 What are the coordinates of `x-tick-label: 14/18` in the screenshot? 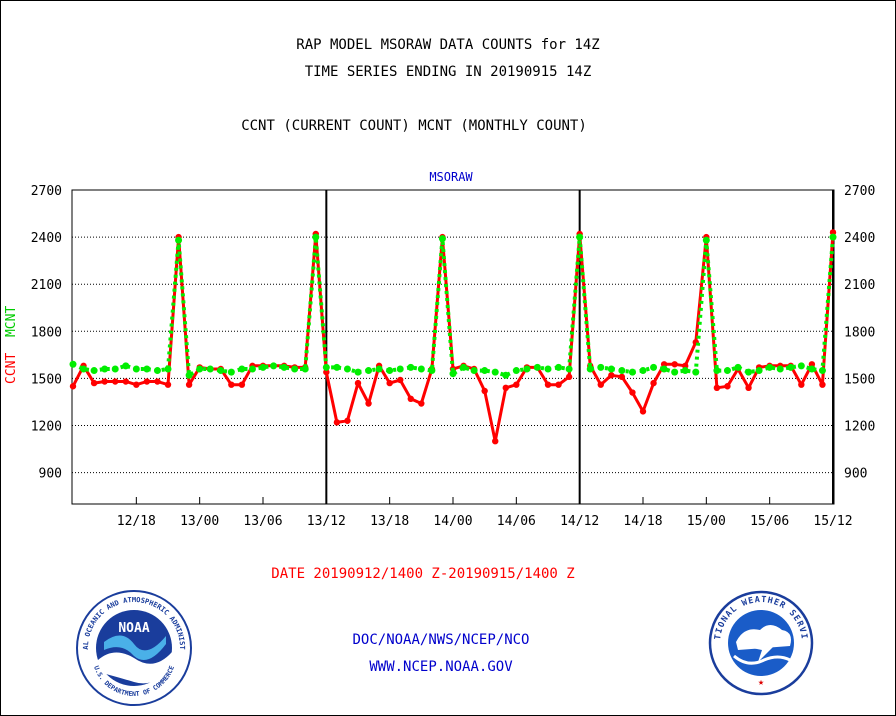 It's located at (642, 521).